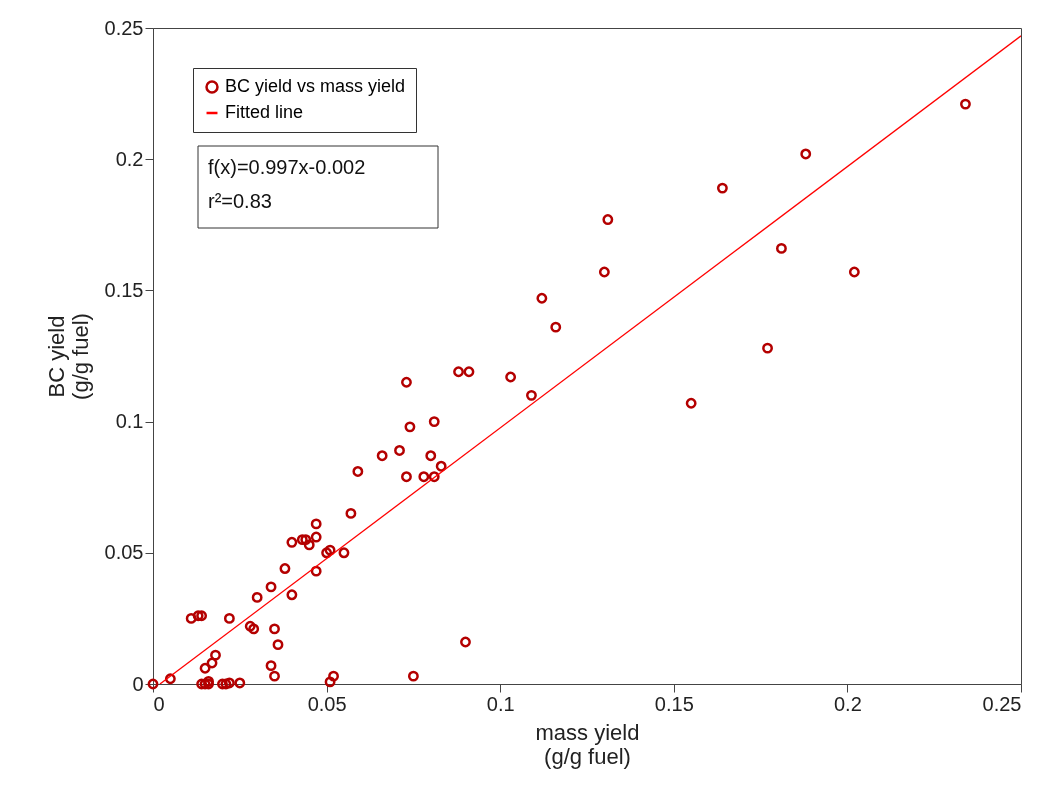 The width and height of the screenshot is (1044, 799). I want to click on x-tick-label: 0.05, so click(327, 703).